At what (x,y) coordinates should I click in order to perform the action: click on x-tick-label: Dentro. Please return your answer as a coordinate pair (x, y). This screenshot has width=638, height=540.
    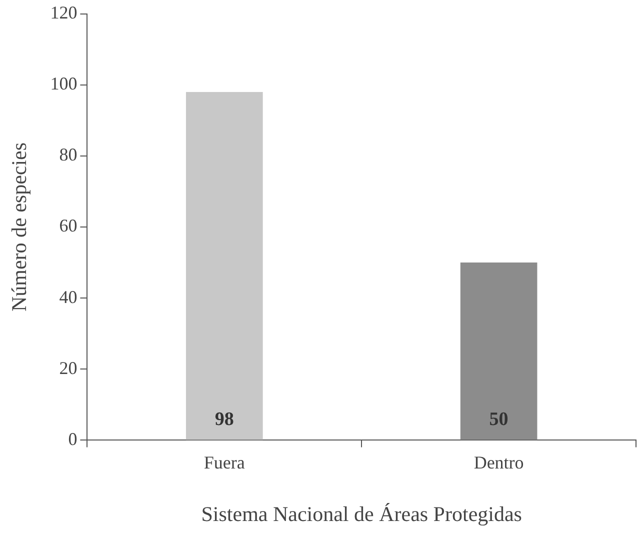
    Looking at the image, I should click on (499, 462).